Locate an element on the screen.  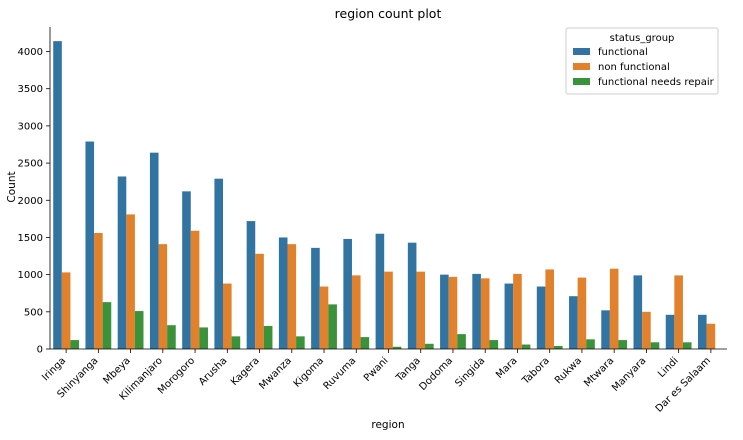
y-tick-label: 3500 is located at coordinates (30, 89).